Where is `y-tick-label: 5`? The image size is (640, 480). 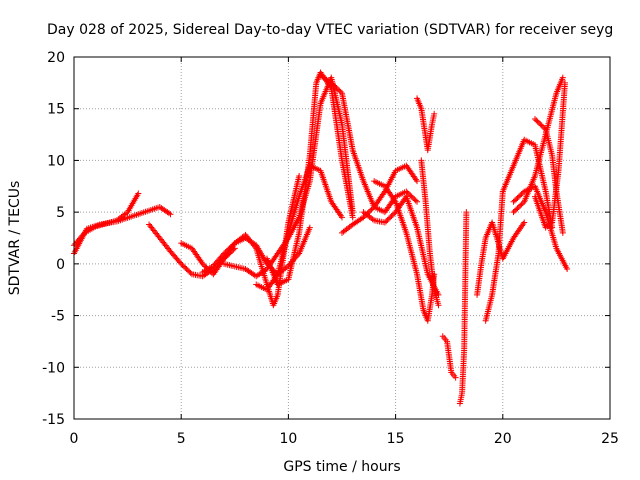
y-tick-label: 5 is located at coordinates (60, 213).